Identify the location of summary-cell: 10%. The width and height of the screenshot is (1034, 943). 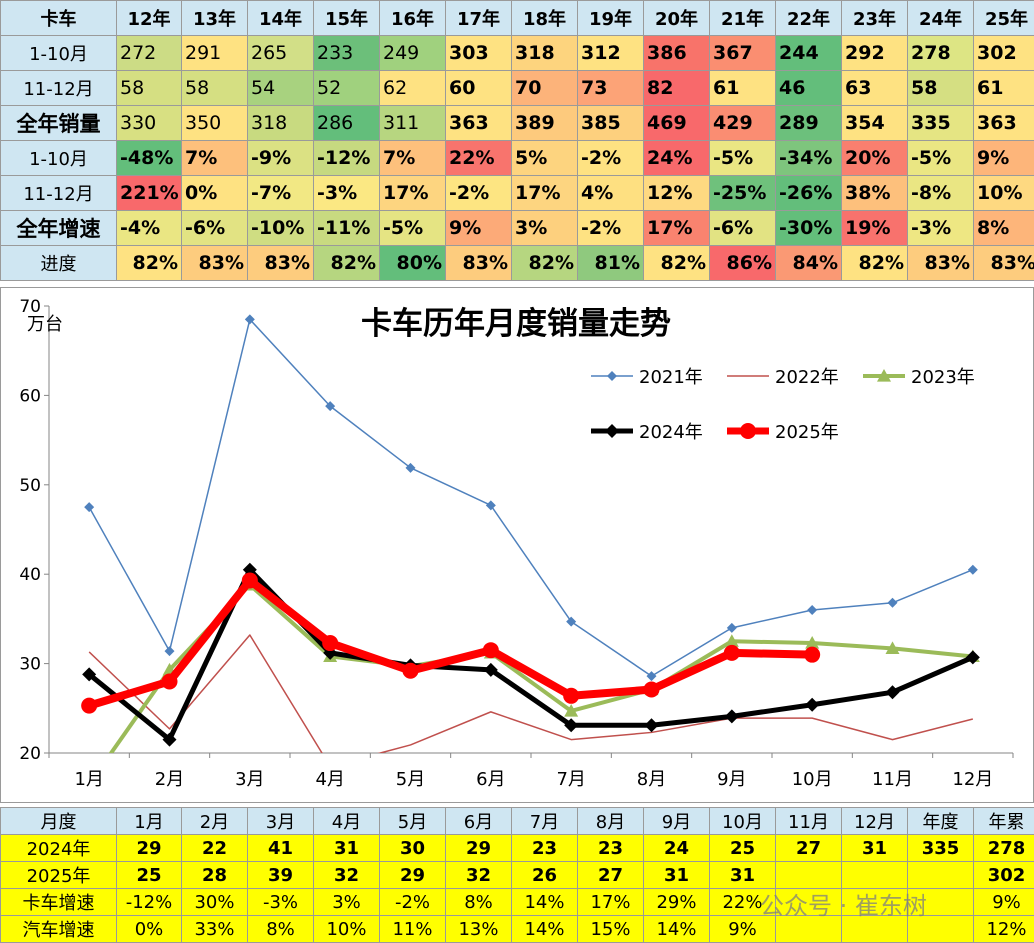
(1004, 193).